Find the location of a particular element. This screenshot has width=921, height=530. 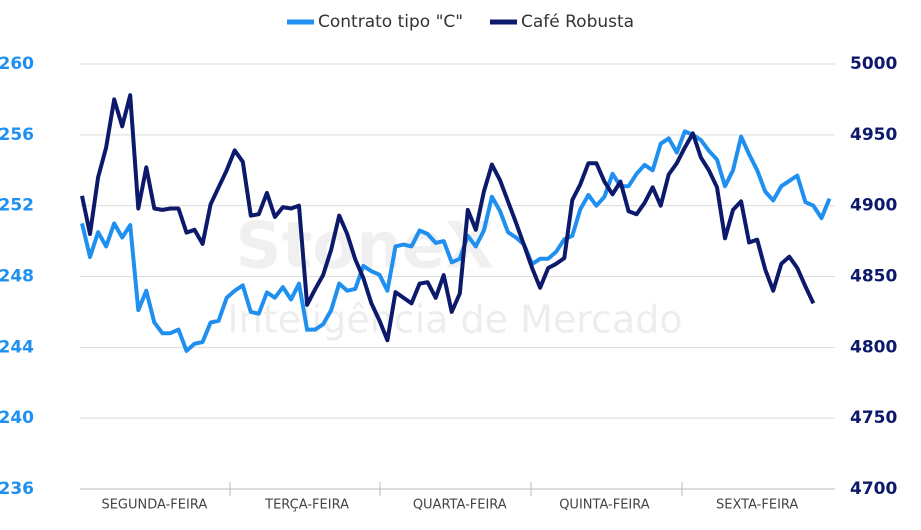

y-tick-label: 240 is located at coordinates (17, 418).